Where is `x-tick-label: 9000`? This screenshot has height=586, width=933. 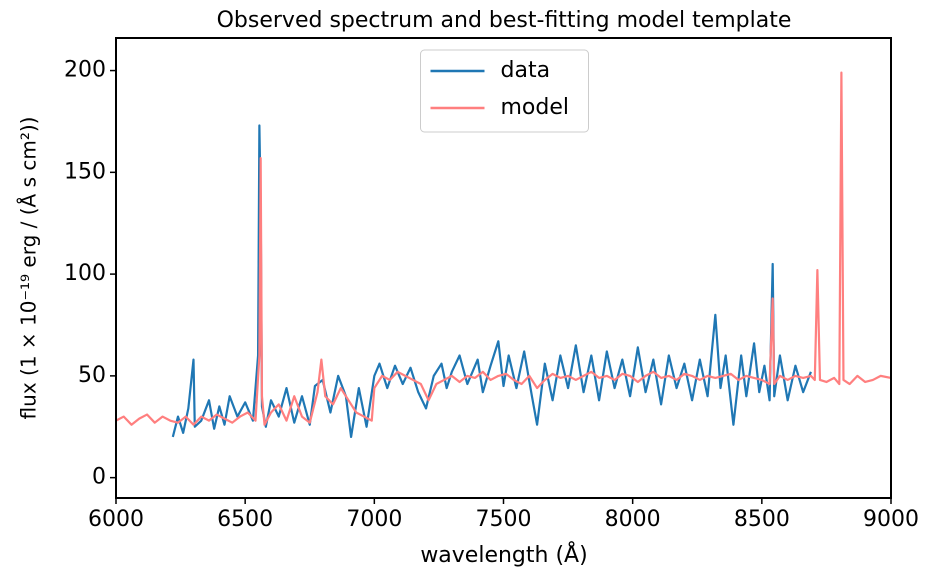 x-tick-label: 9000 is located at coordinates (891, 519).